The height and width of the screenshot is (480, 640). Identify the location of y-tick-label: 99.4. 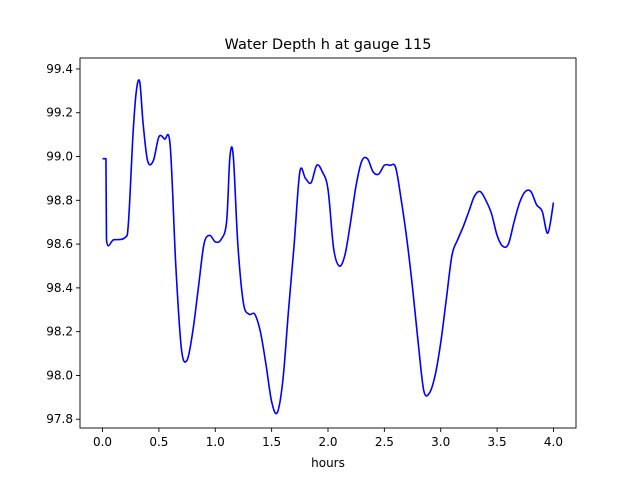
(59, 69).